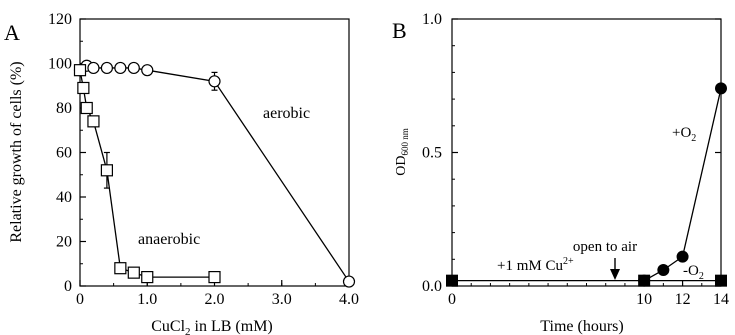  What do you see at coordinates (64, 153) in the screenshot?
I see `a-ytick-label: 60` at bounding box center [64, 153].